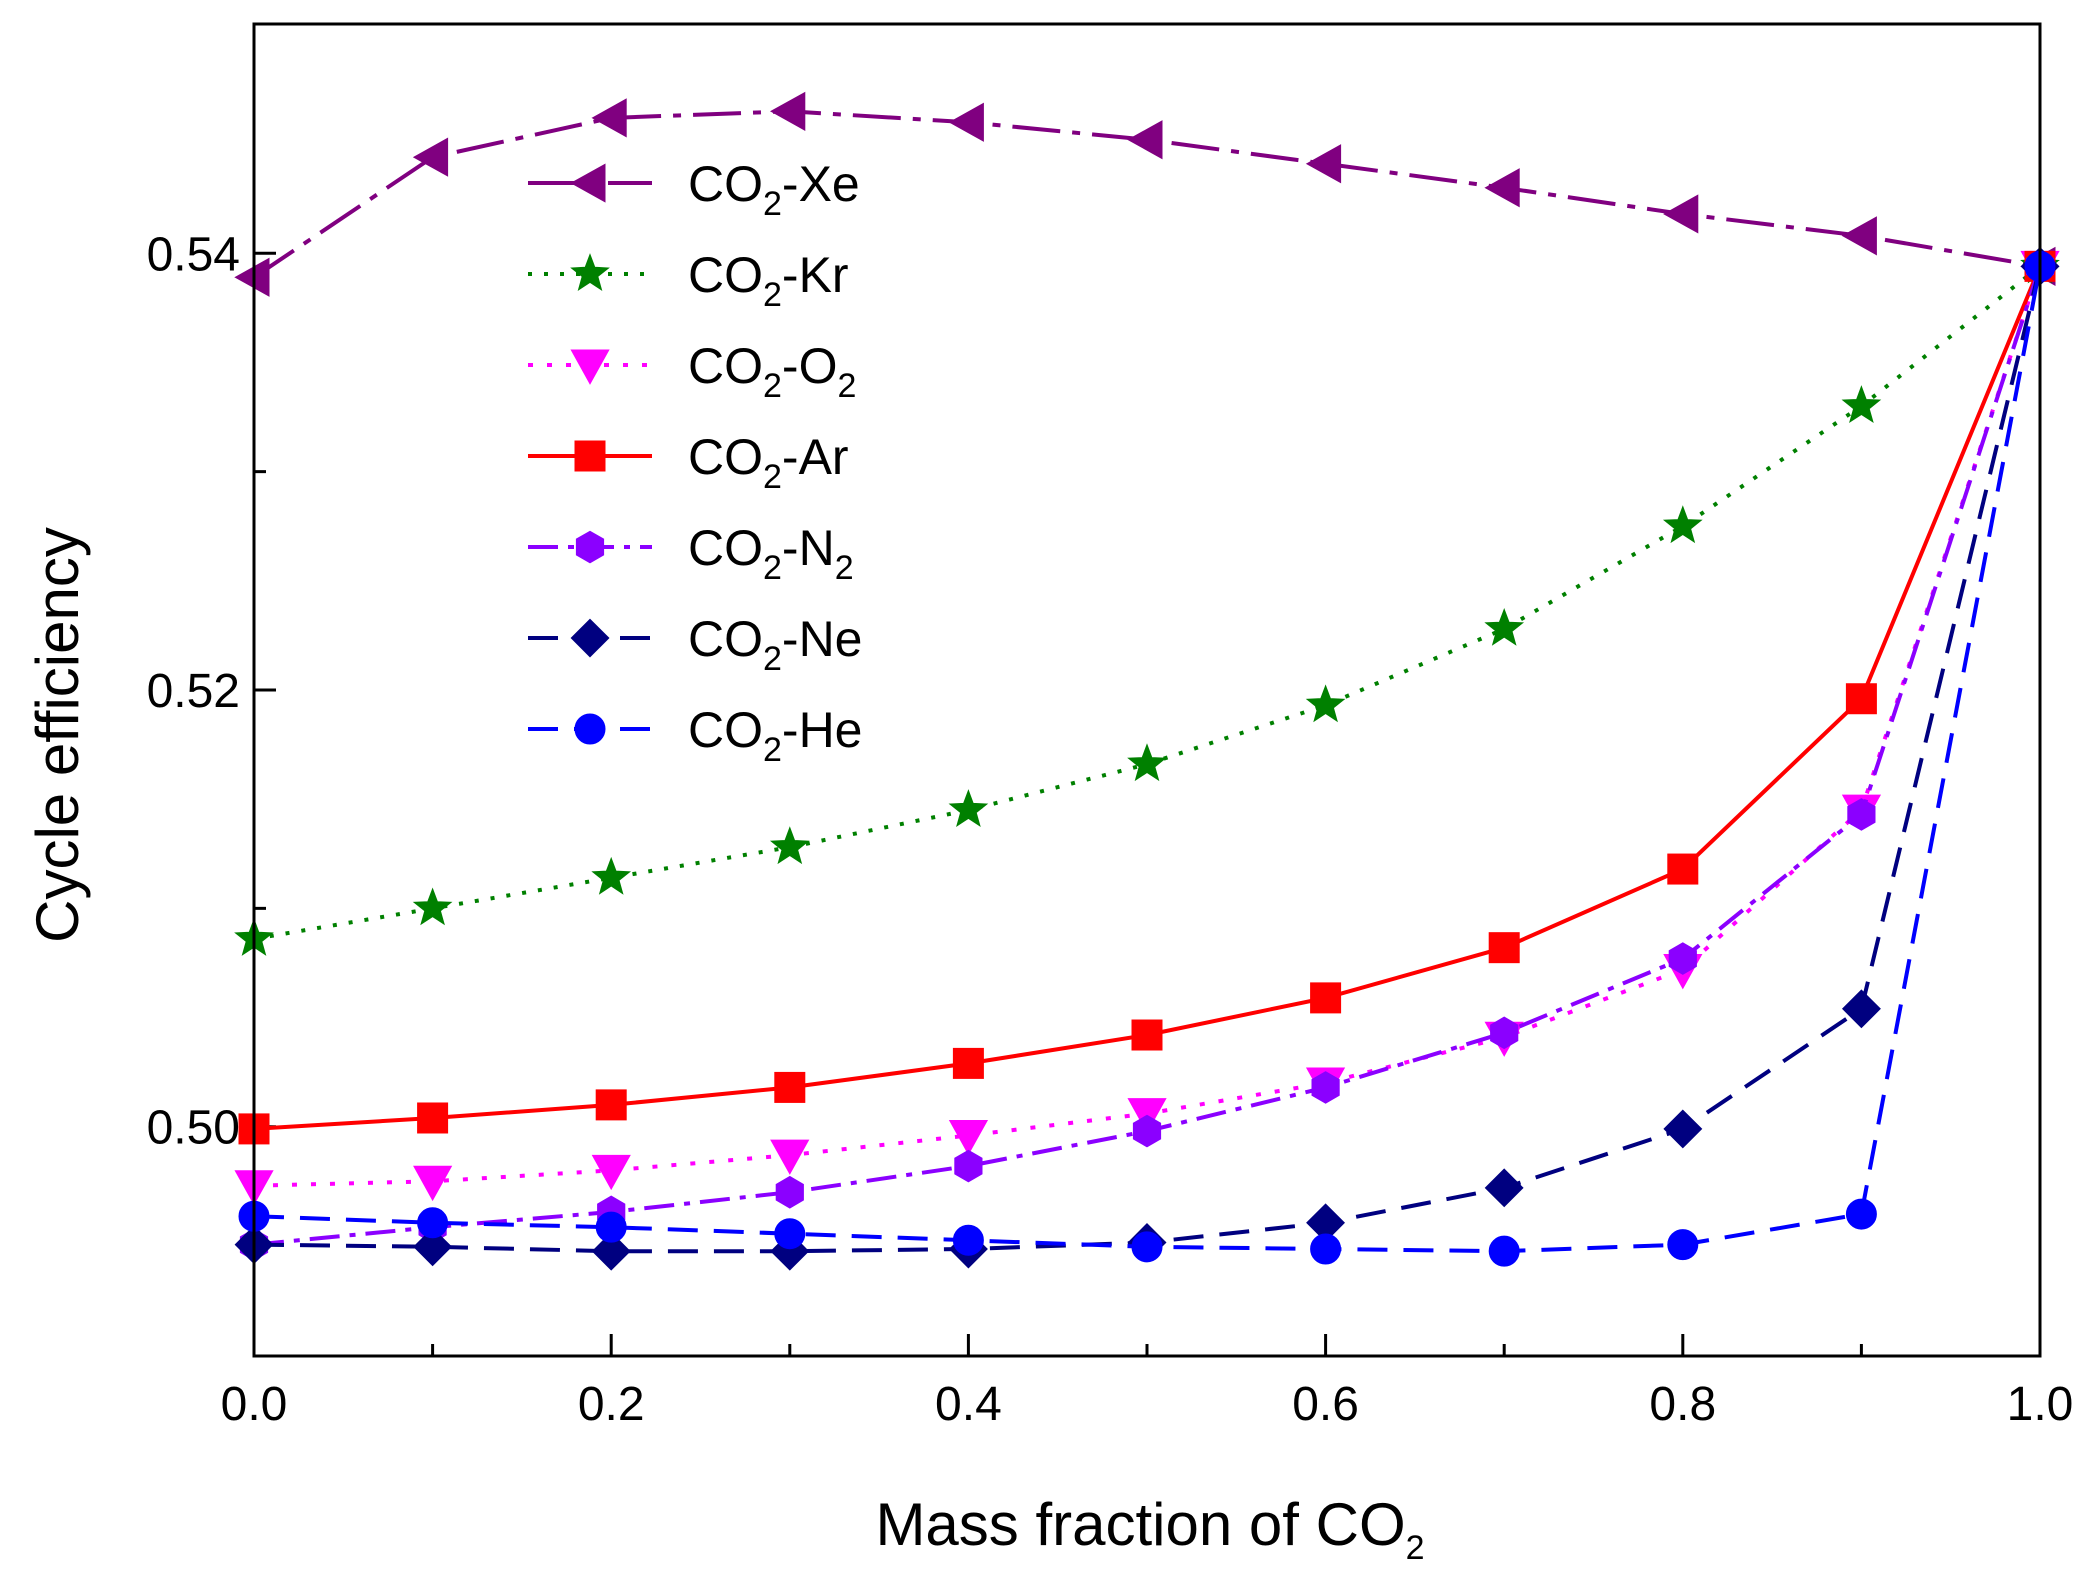  I want to click on x-tick-label: 0.6, so click(1325, 1404).